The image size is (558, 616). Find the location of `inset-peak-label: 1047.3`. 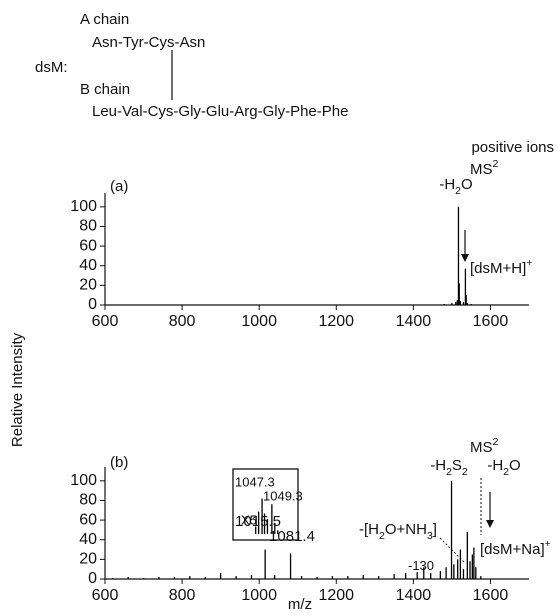

inset-peak-label: 1047.3 is located at coordinates (255, 481).